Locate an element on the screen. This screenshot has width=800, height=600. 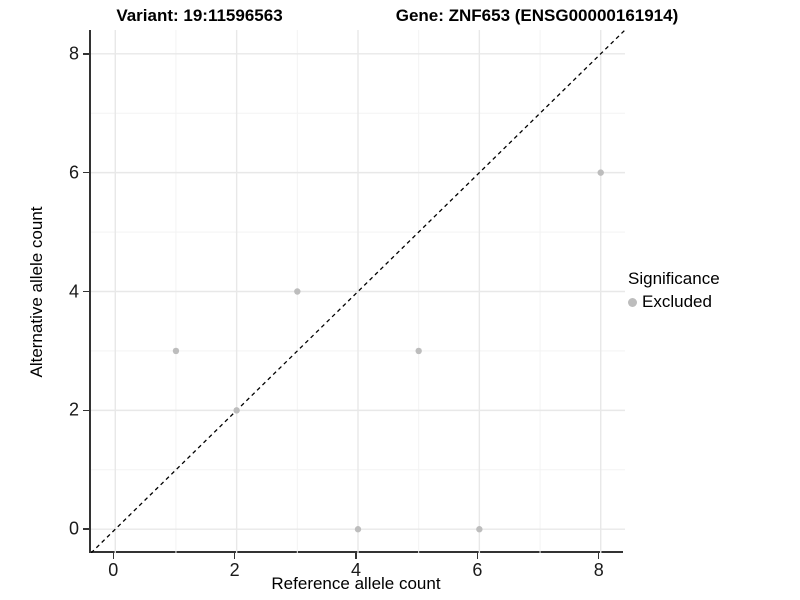
y-tick-label: 2 is located at coordinates (73, 409).